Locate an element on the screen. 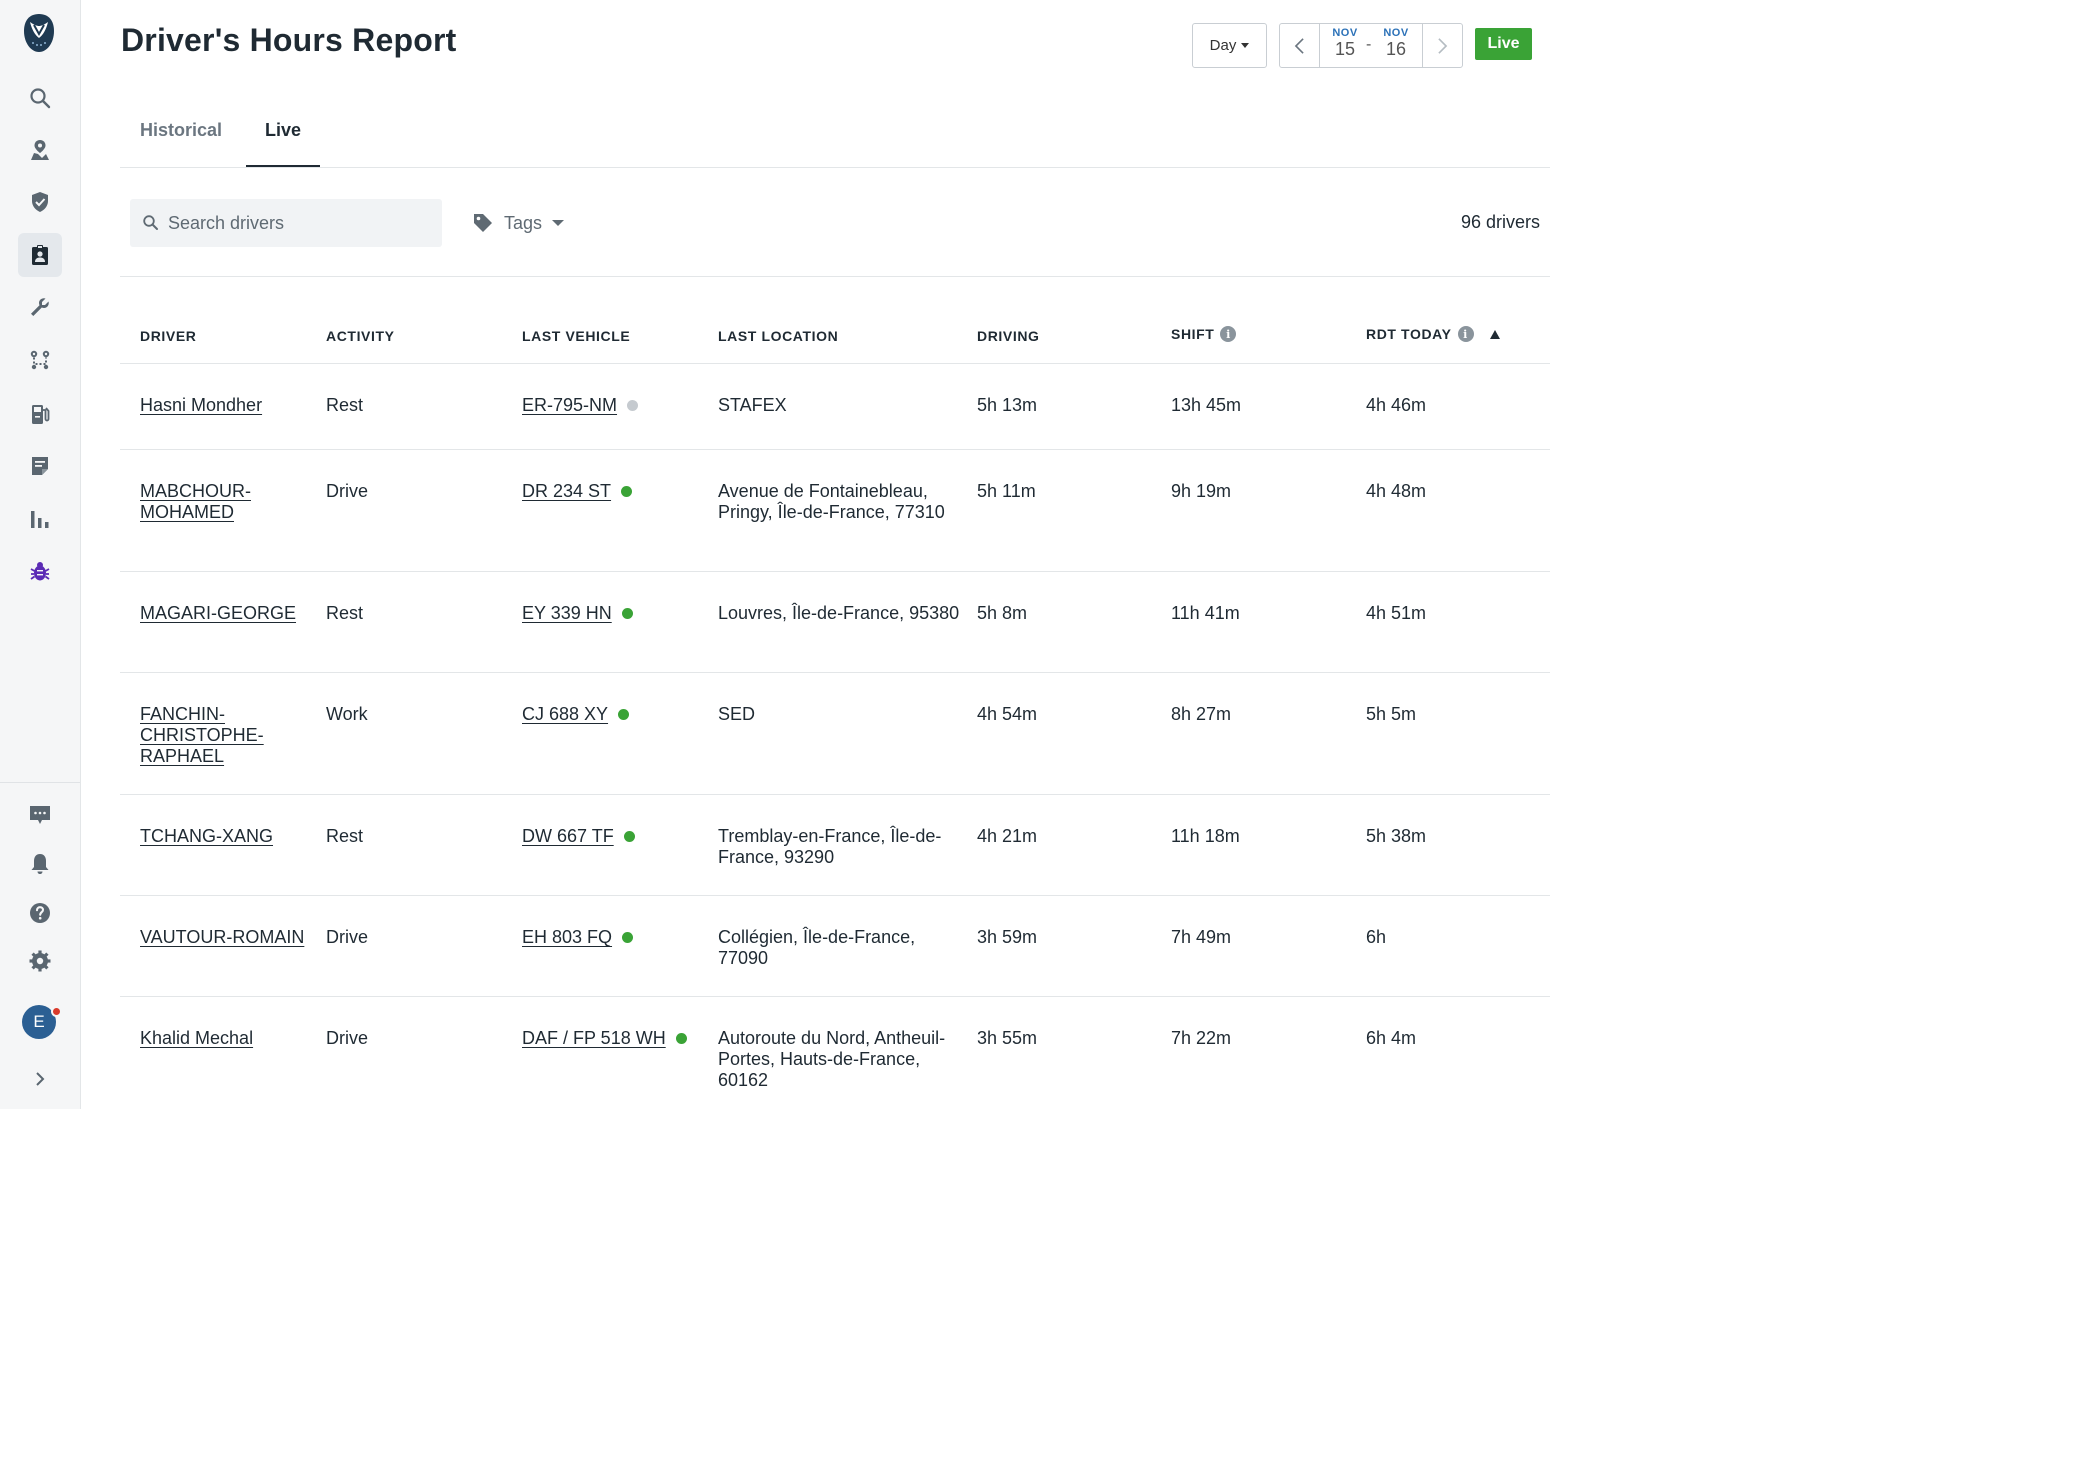 This screenshot has width=2082, height=1472. driver-link: Hasni Mondher is located at coordinates (201, 405).